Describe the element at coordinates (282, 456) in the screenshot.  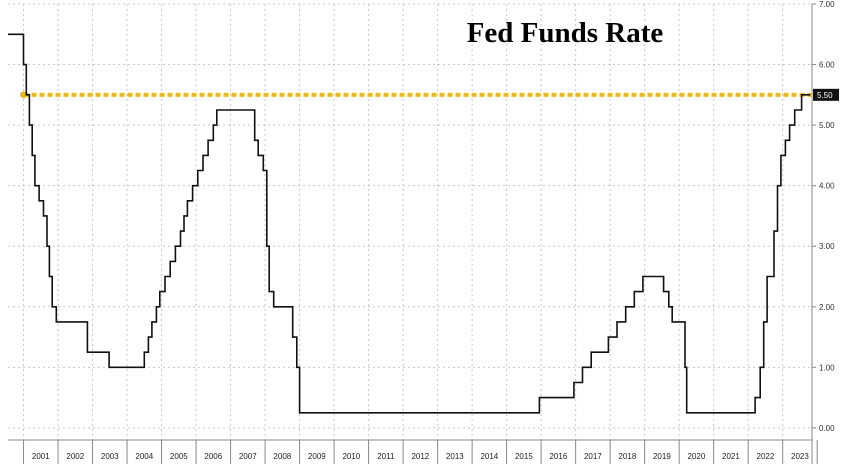
I see `x-tick-label: 2008` at that location.